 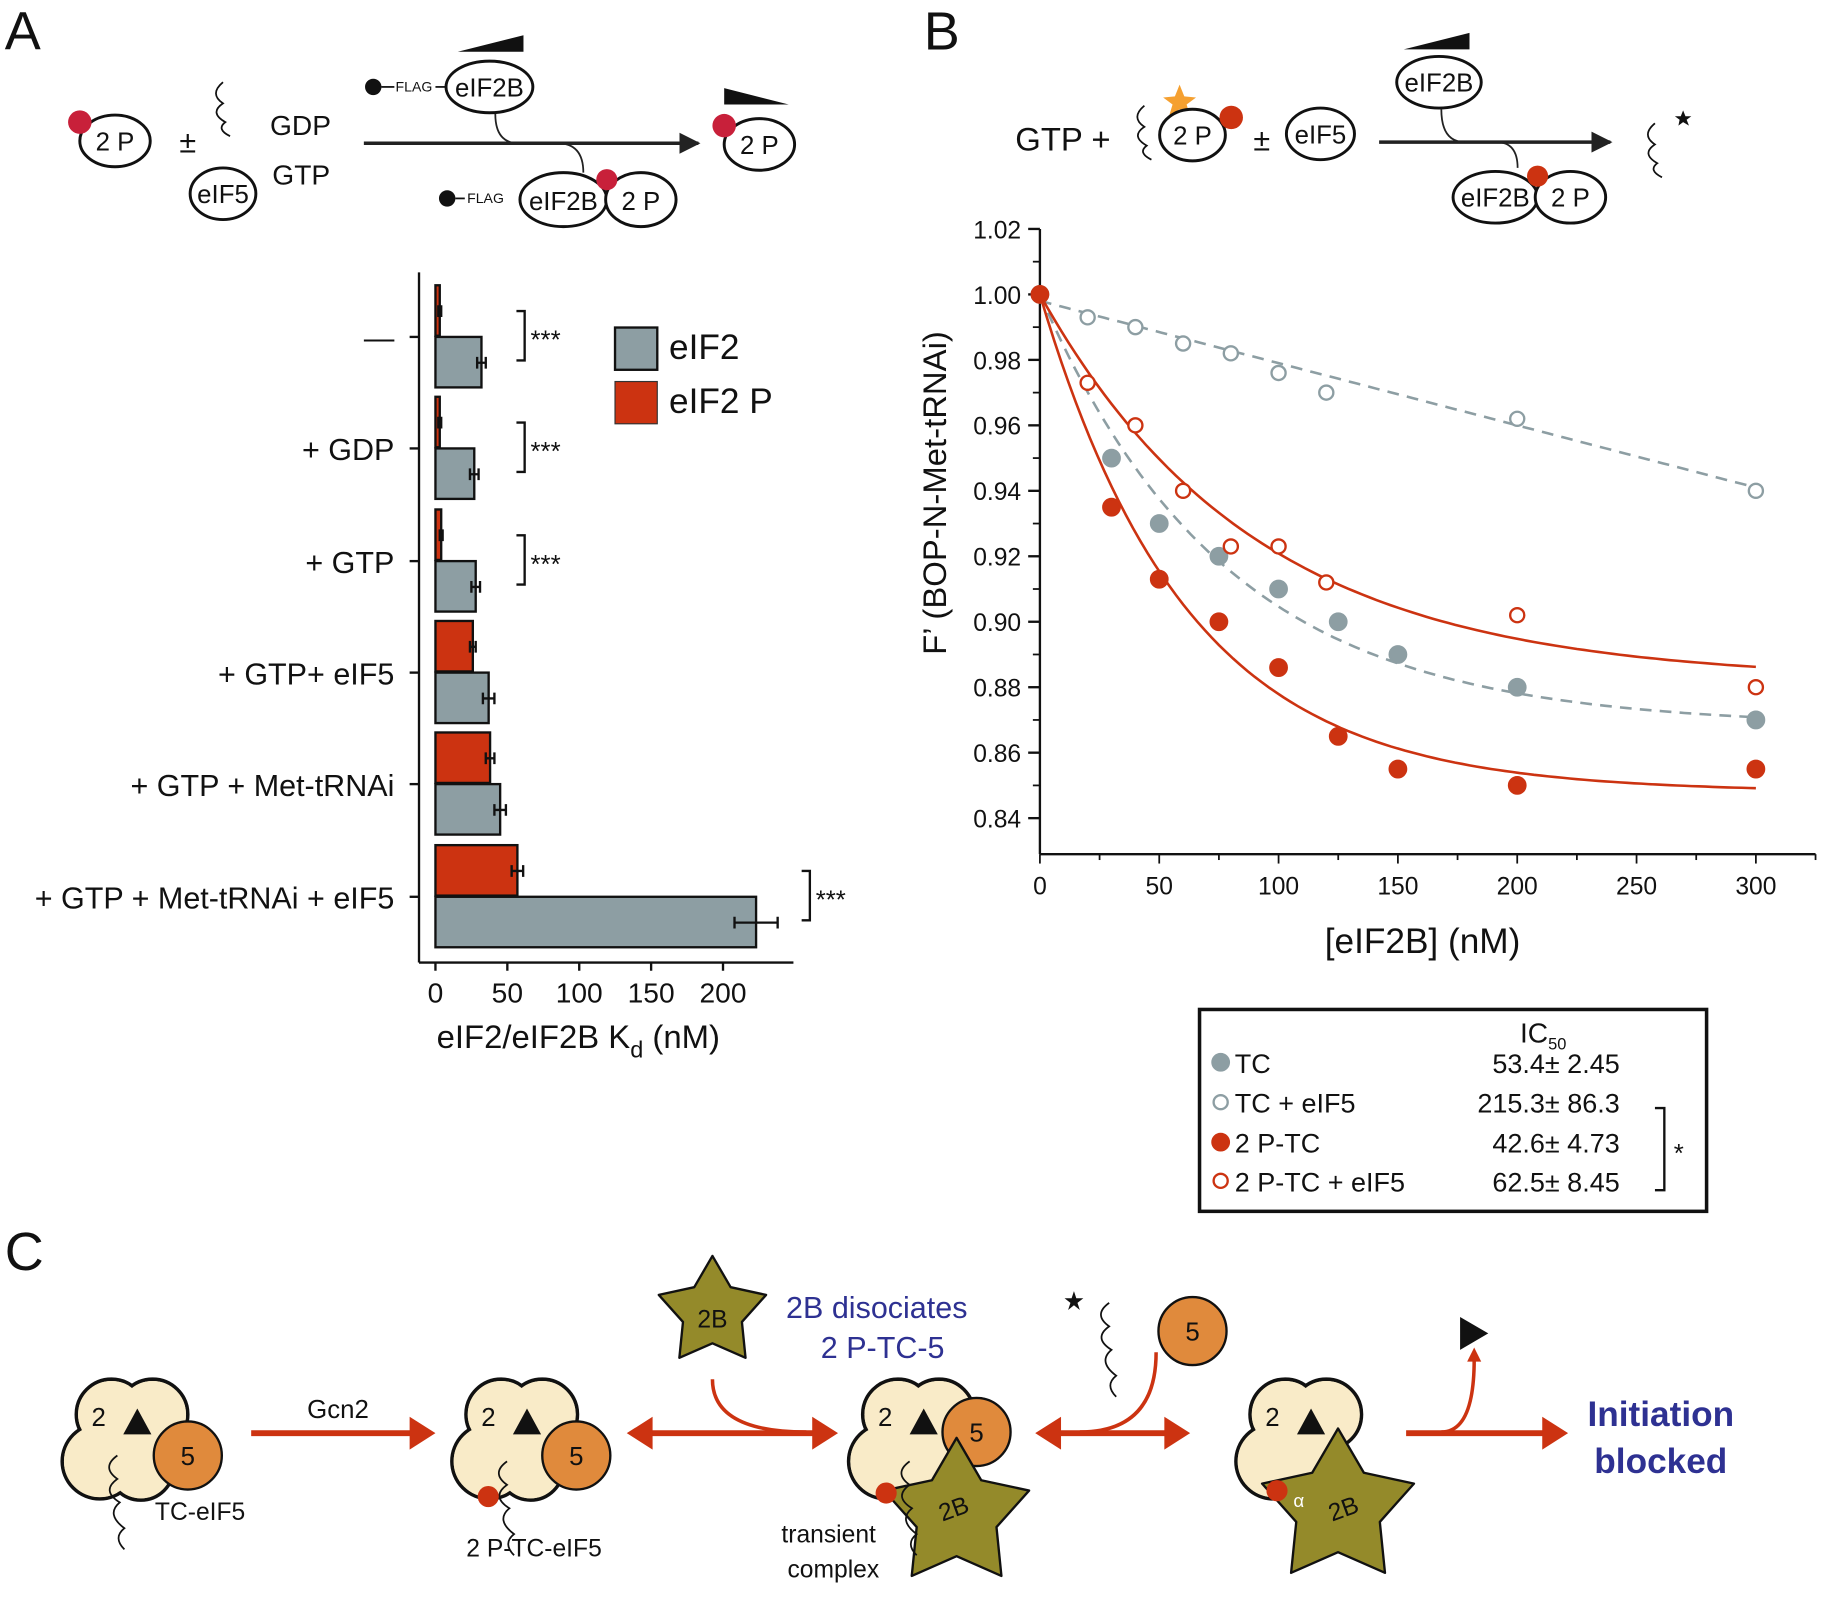 What do you see at coordinates (721, 401) in the screenshot?
I see `legend-label-eif2p: eIF2 P` at bounding box center [721, 401].